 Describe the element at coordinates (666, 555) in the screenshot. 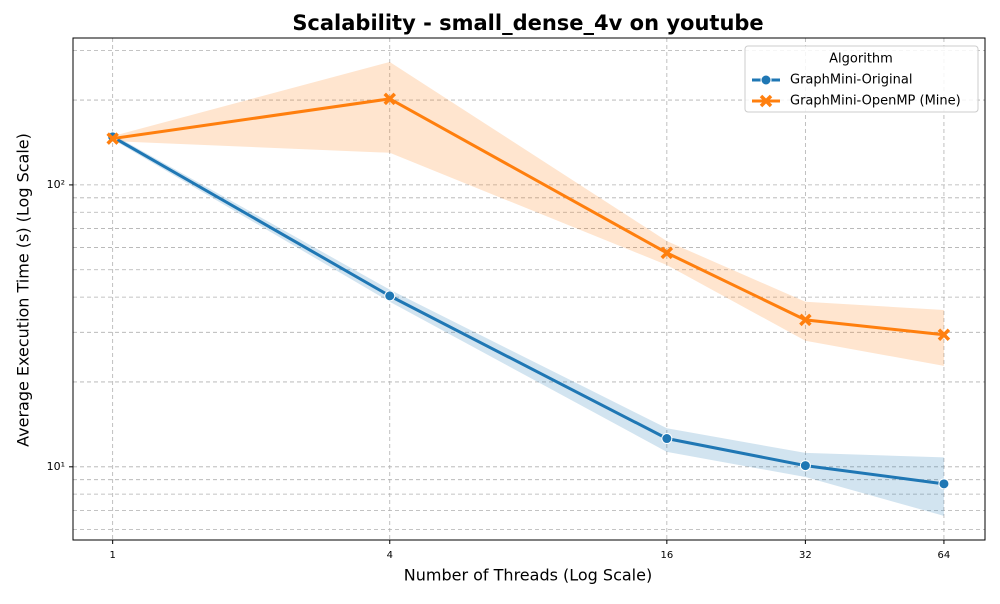

I see `x-tick-label: 16` at that location.